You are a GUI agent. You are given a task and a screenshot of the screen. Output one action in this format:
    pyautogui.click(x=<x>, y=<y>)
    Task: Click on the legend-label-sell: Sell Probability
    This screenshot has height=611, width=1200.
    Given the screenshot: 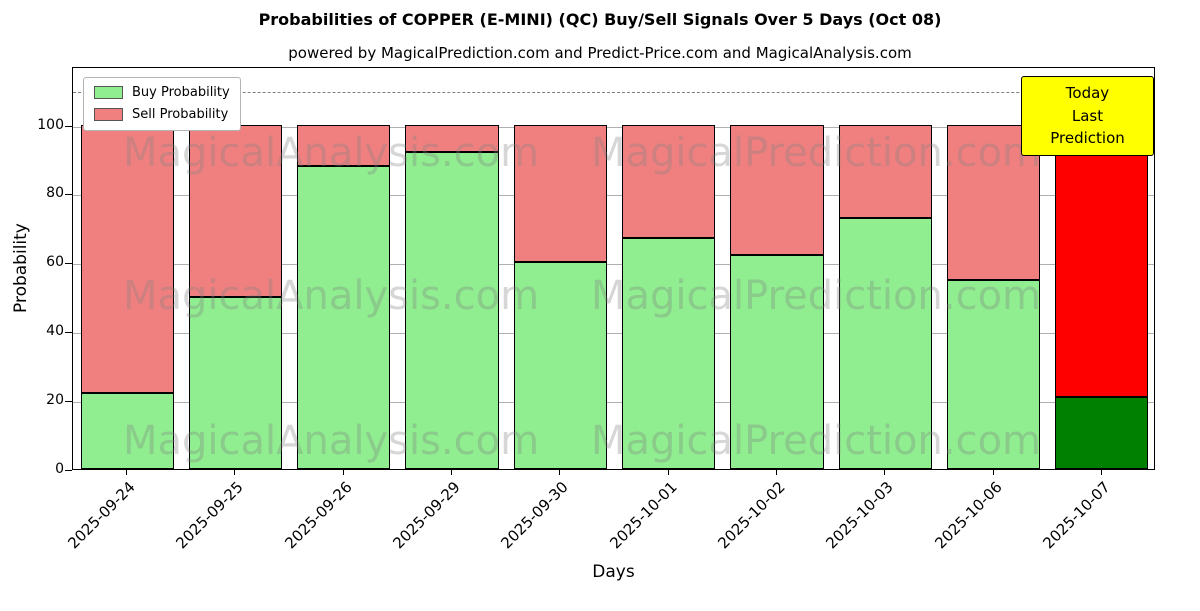 What is the action you would take?
    pyautogui.click(x=180, y=114)
    